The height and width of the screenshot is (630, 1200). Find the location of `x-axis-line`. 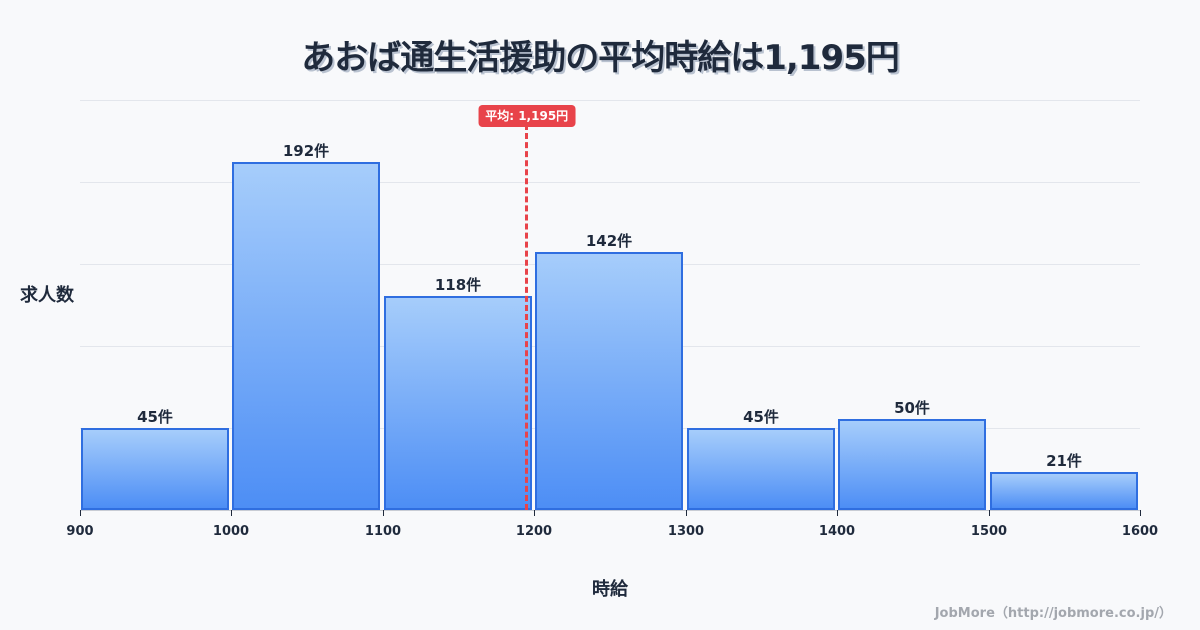

x-axis-line is located at coordinates (610, 510).